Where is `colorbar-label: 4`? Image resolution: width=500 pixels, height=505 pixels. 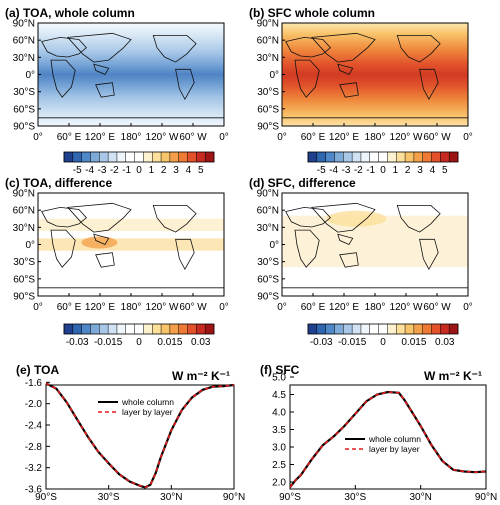
colorbar-label: 4 is located at coordinates (189, 170).